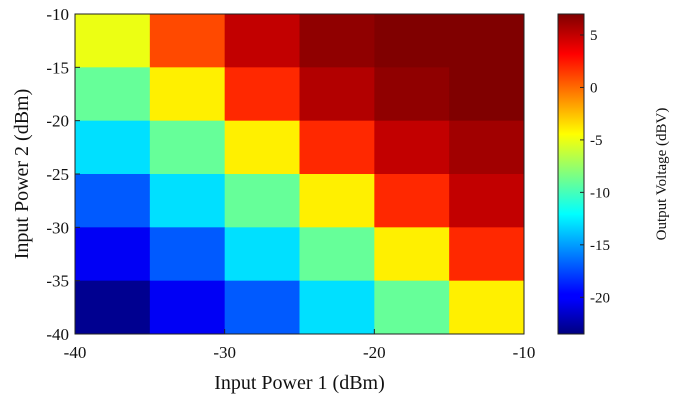 This screenshot has width=685, height=394. Describe the element at coordinates (571, 174) in the screenshot. I see `colorbar` at that location.